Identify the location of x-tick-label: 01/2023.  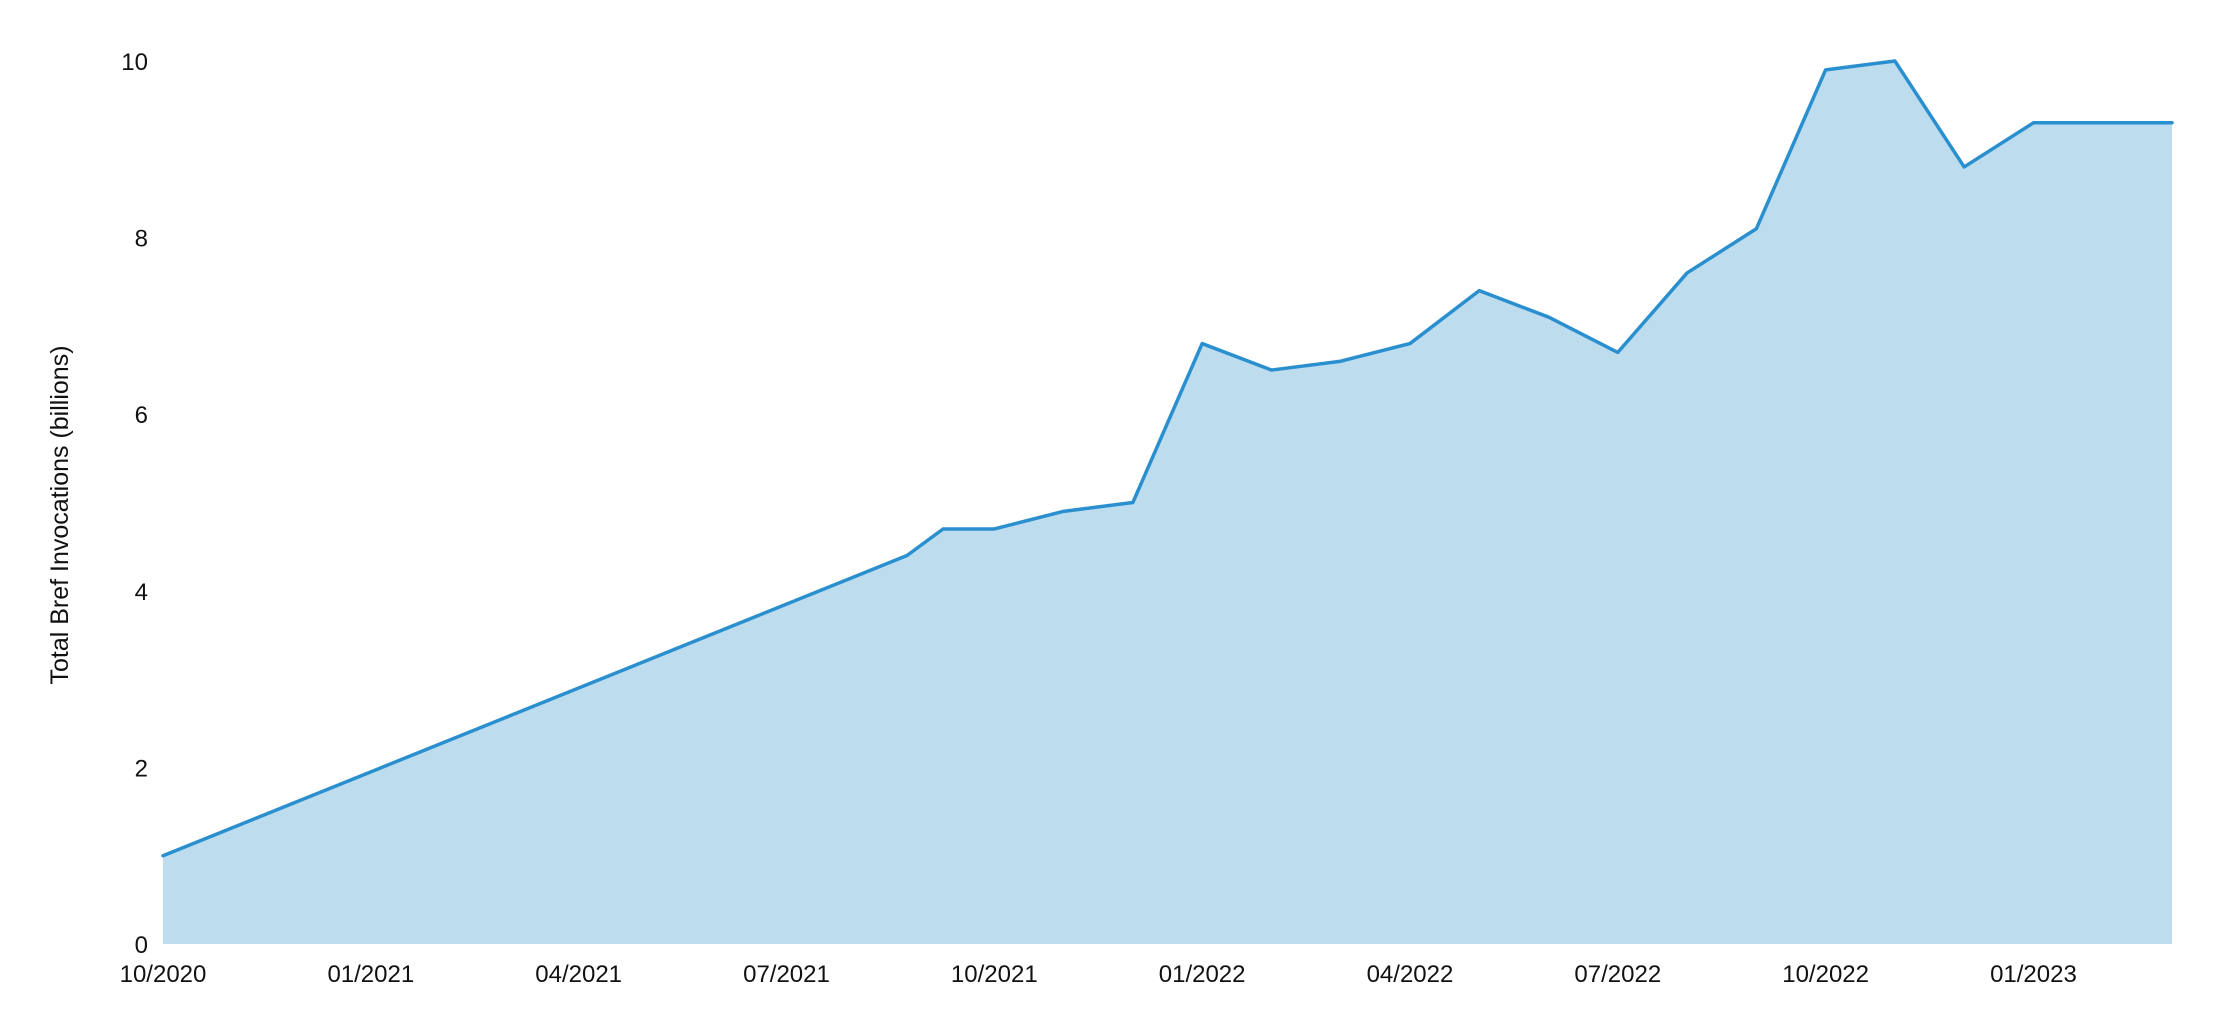
(2033, 974).